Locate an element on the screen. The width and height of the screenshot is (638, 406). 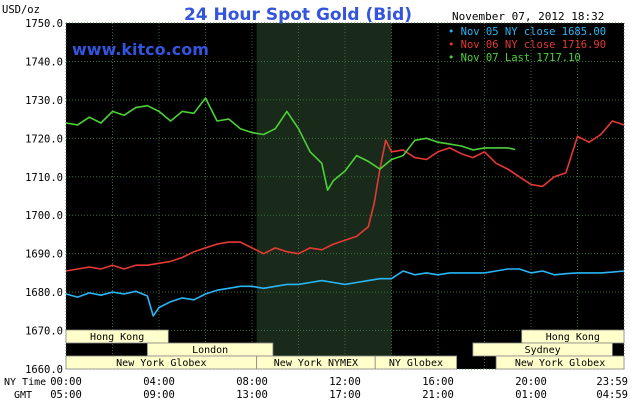
x-tick-label-gmt: 13:00 is located at coordinates (252, 395).